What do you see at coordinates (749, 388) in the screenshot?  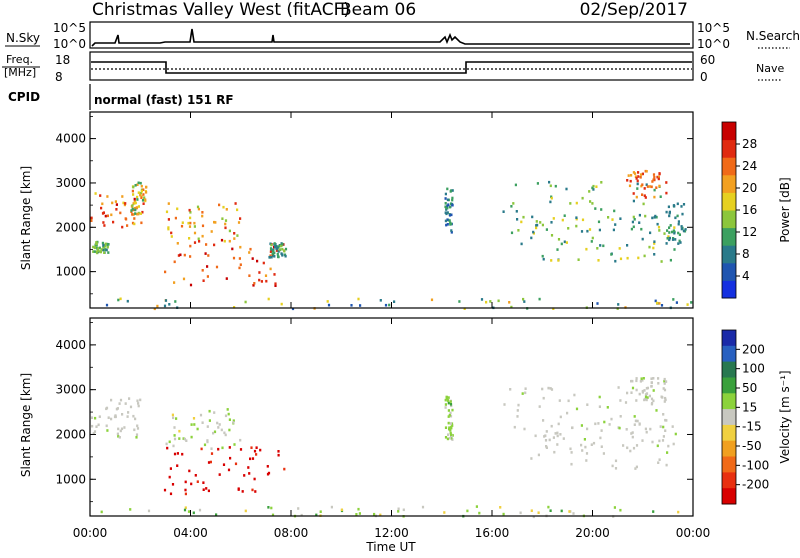 I see `velocity-colorbar-tick-label: 50` at bounding box center [749, 388].